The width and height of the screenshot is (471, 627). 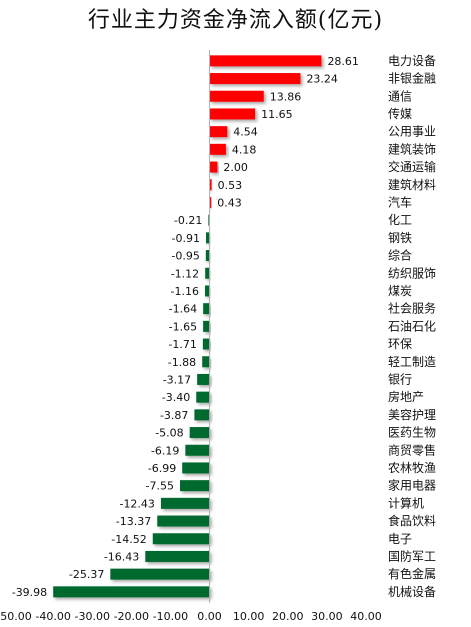 I want to click on value-label-30: -25.37, so click(x=86, y=574).